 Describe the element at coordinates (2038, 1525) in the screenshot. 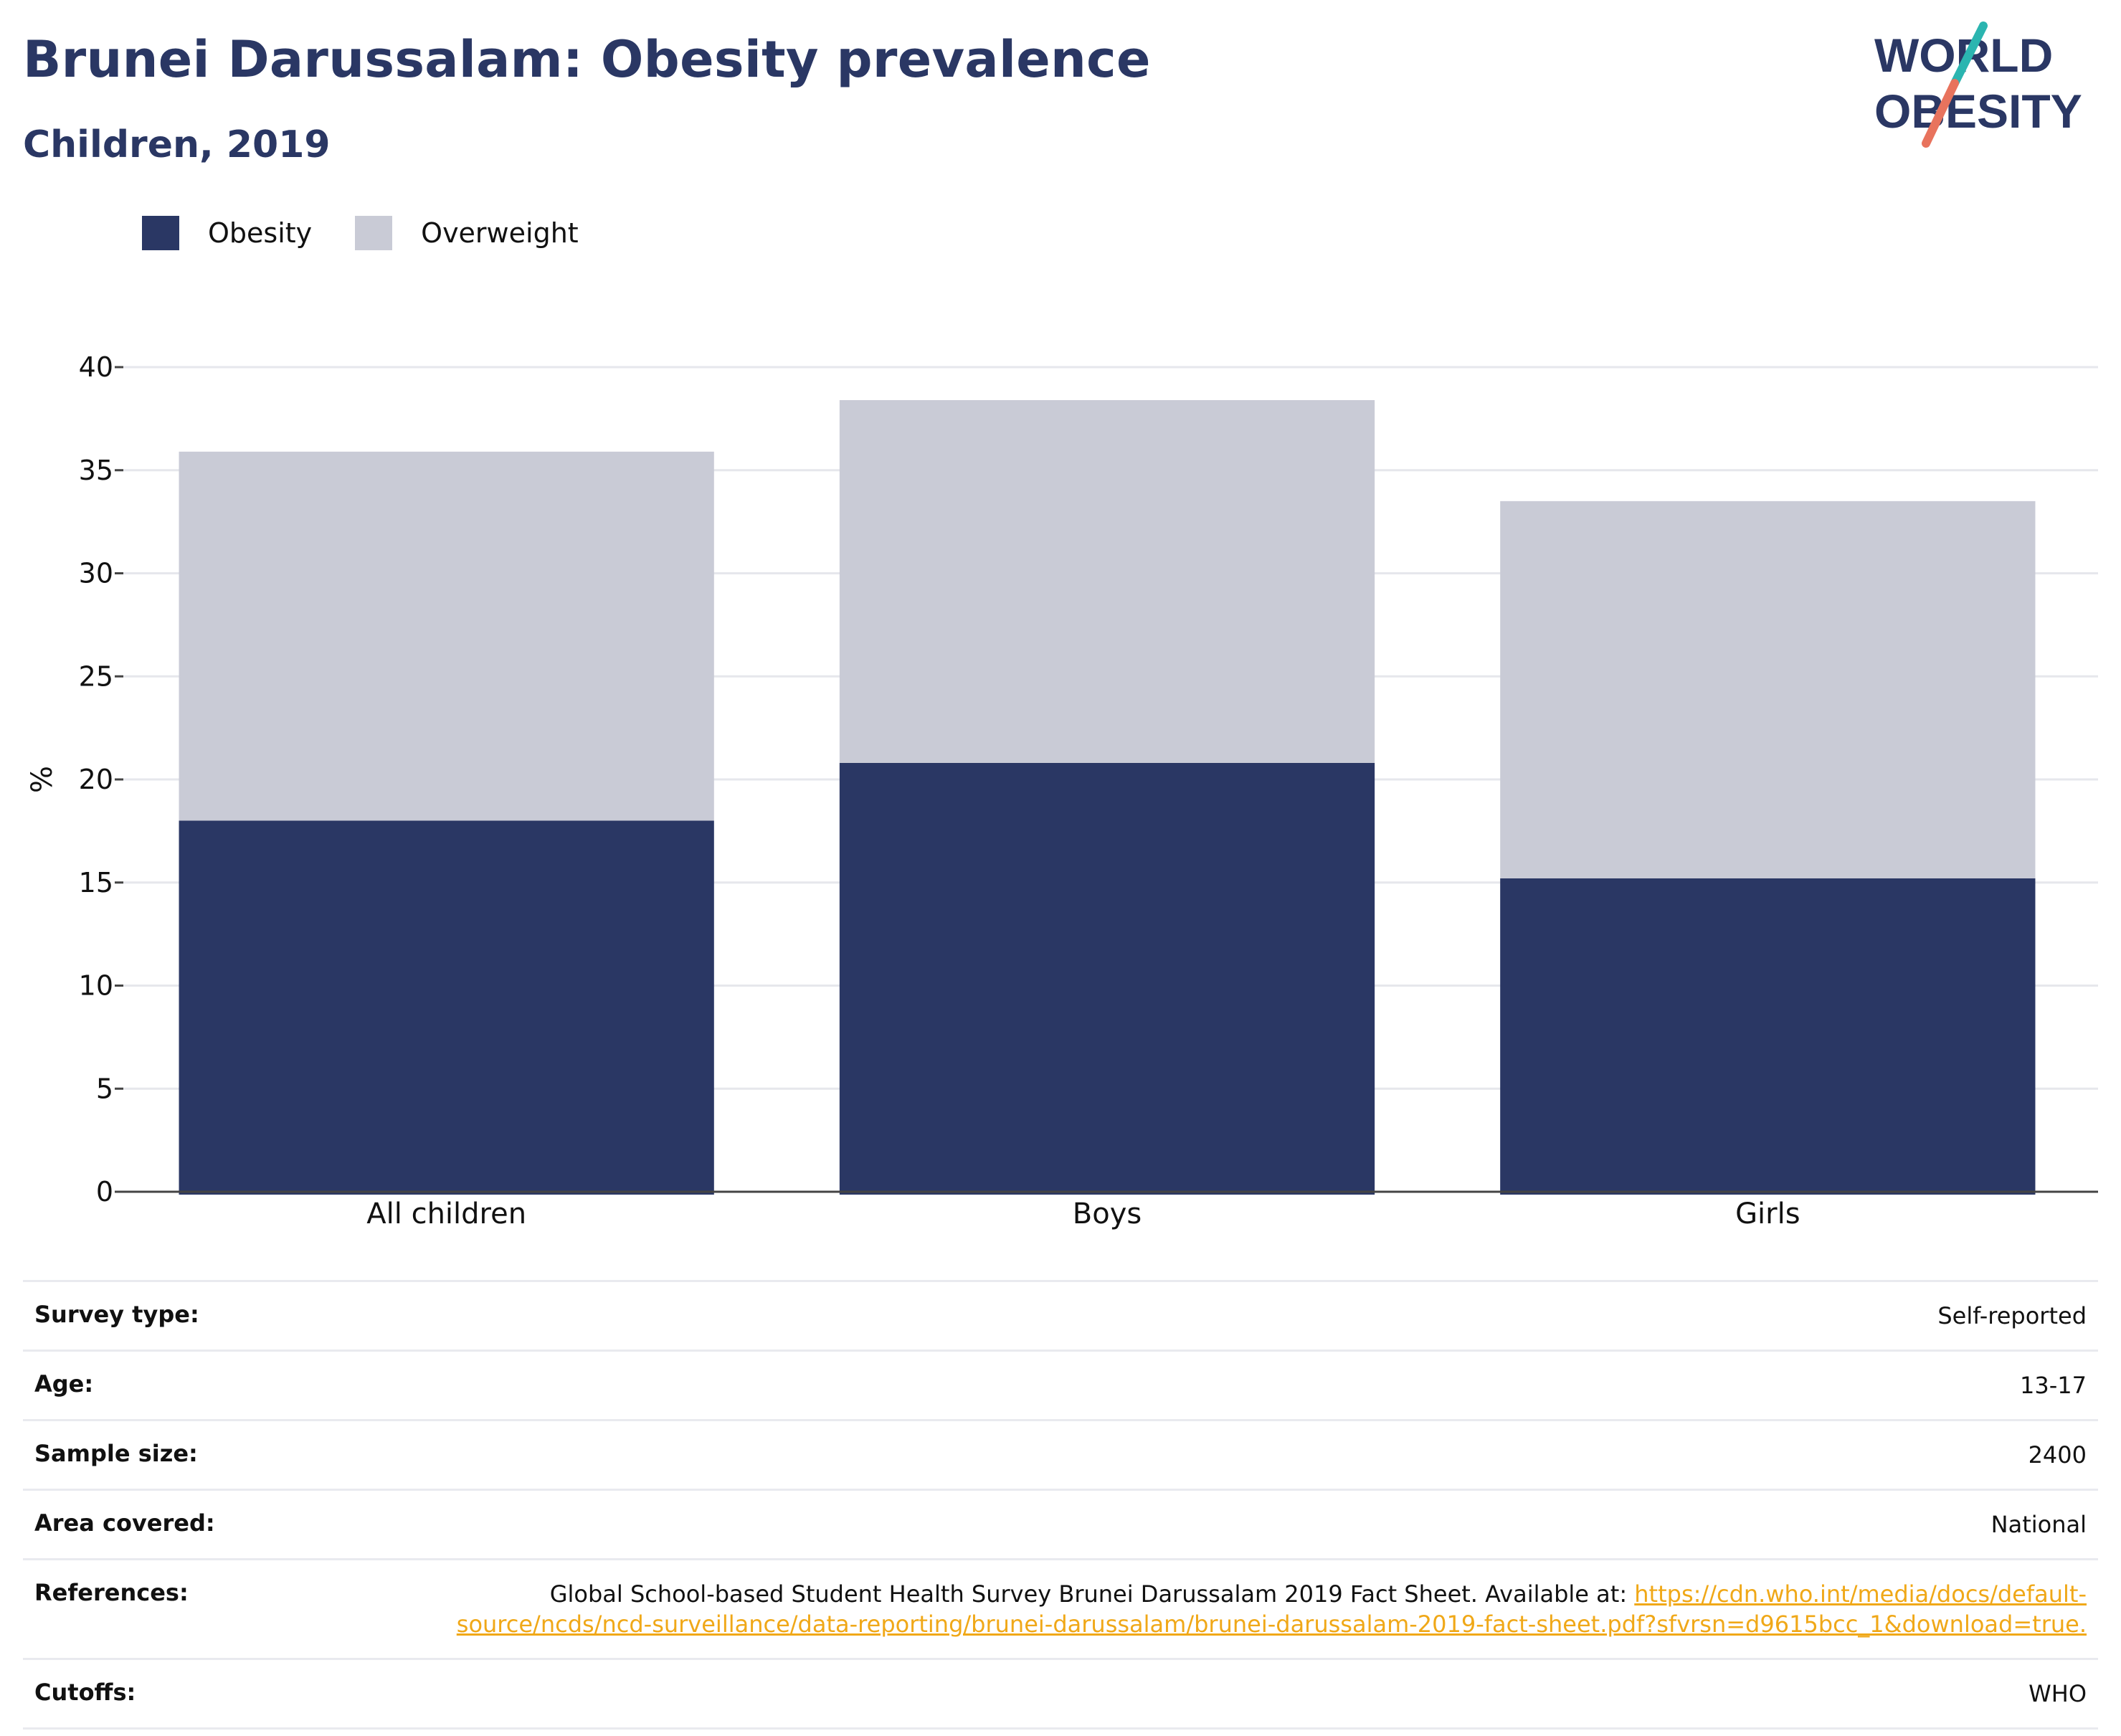

I see `info-value-area: National` at that location.